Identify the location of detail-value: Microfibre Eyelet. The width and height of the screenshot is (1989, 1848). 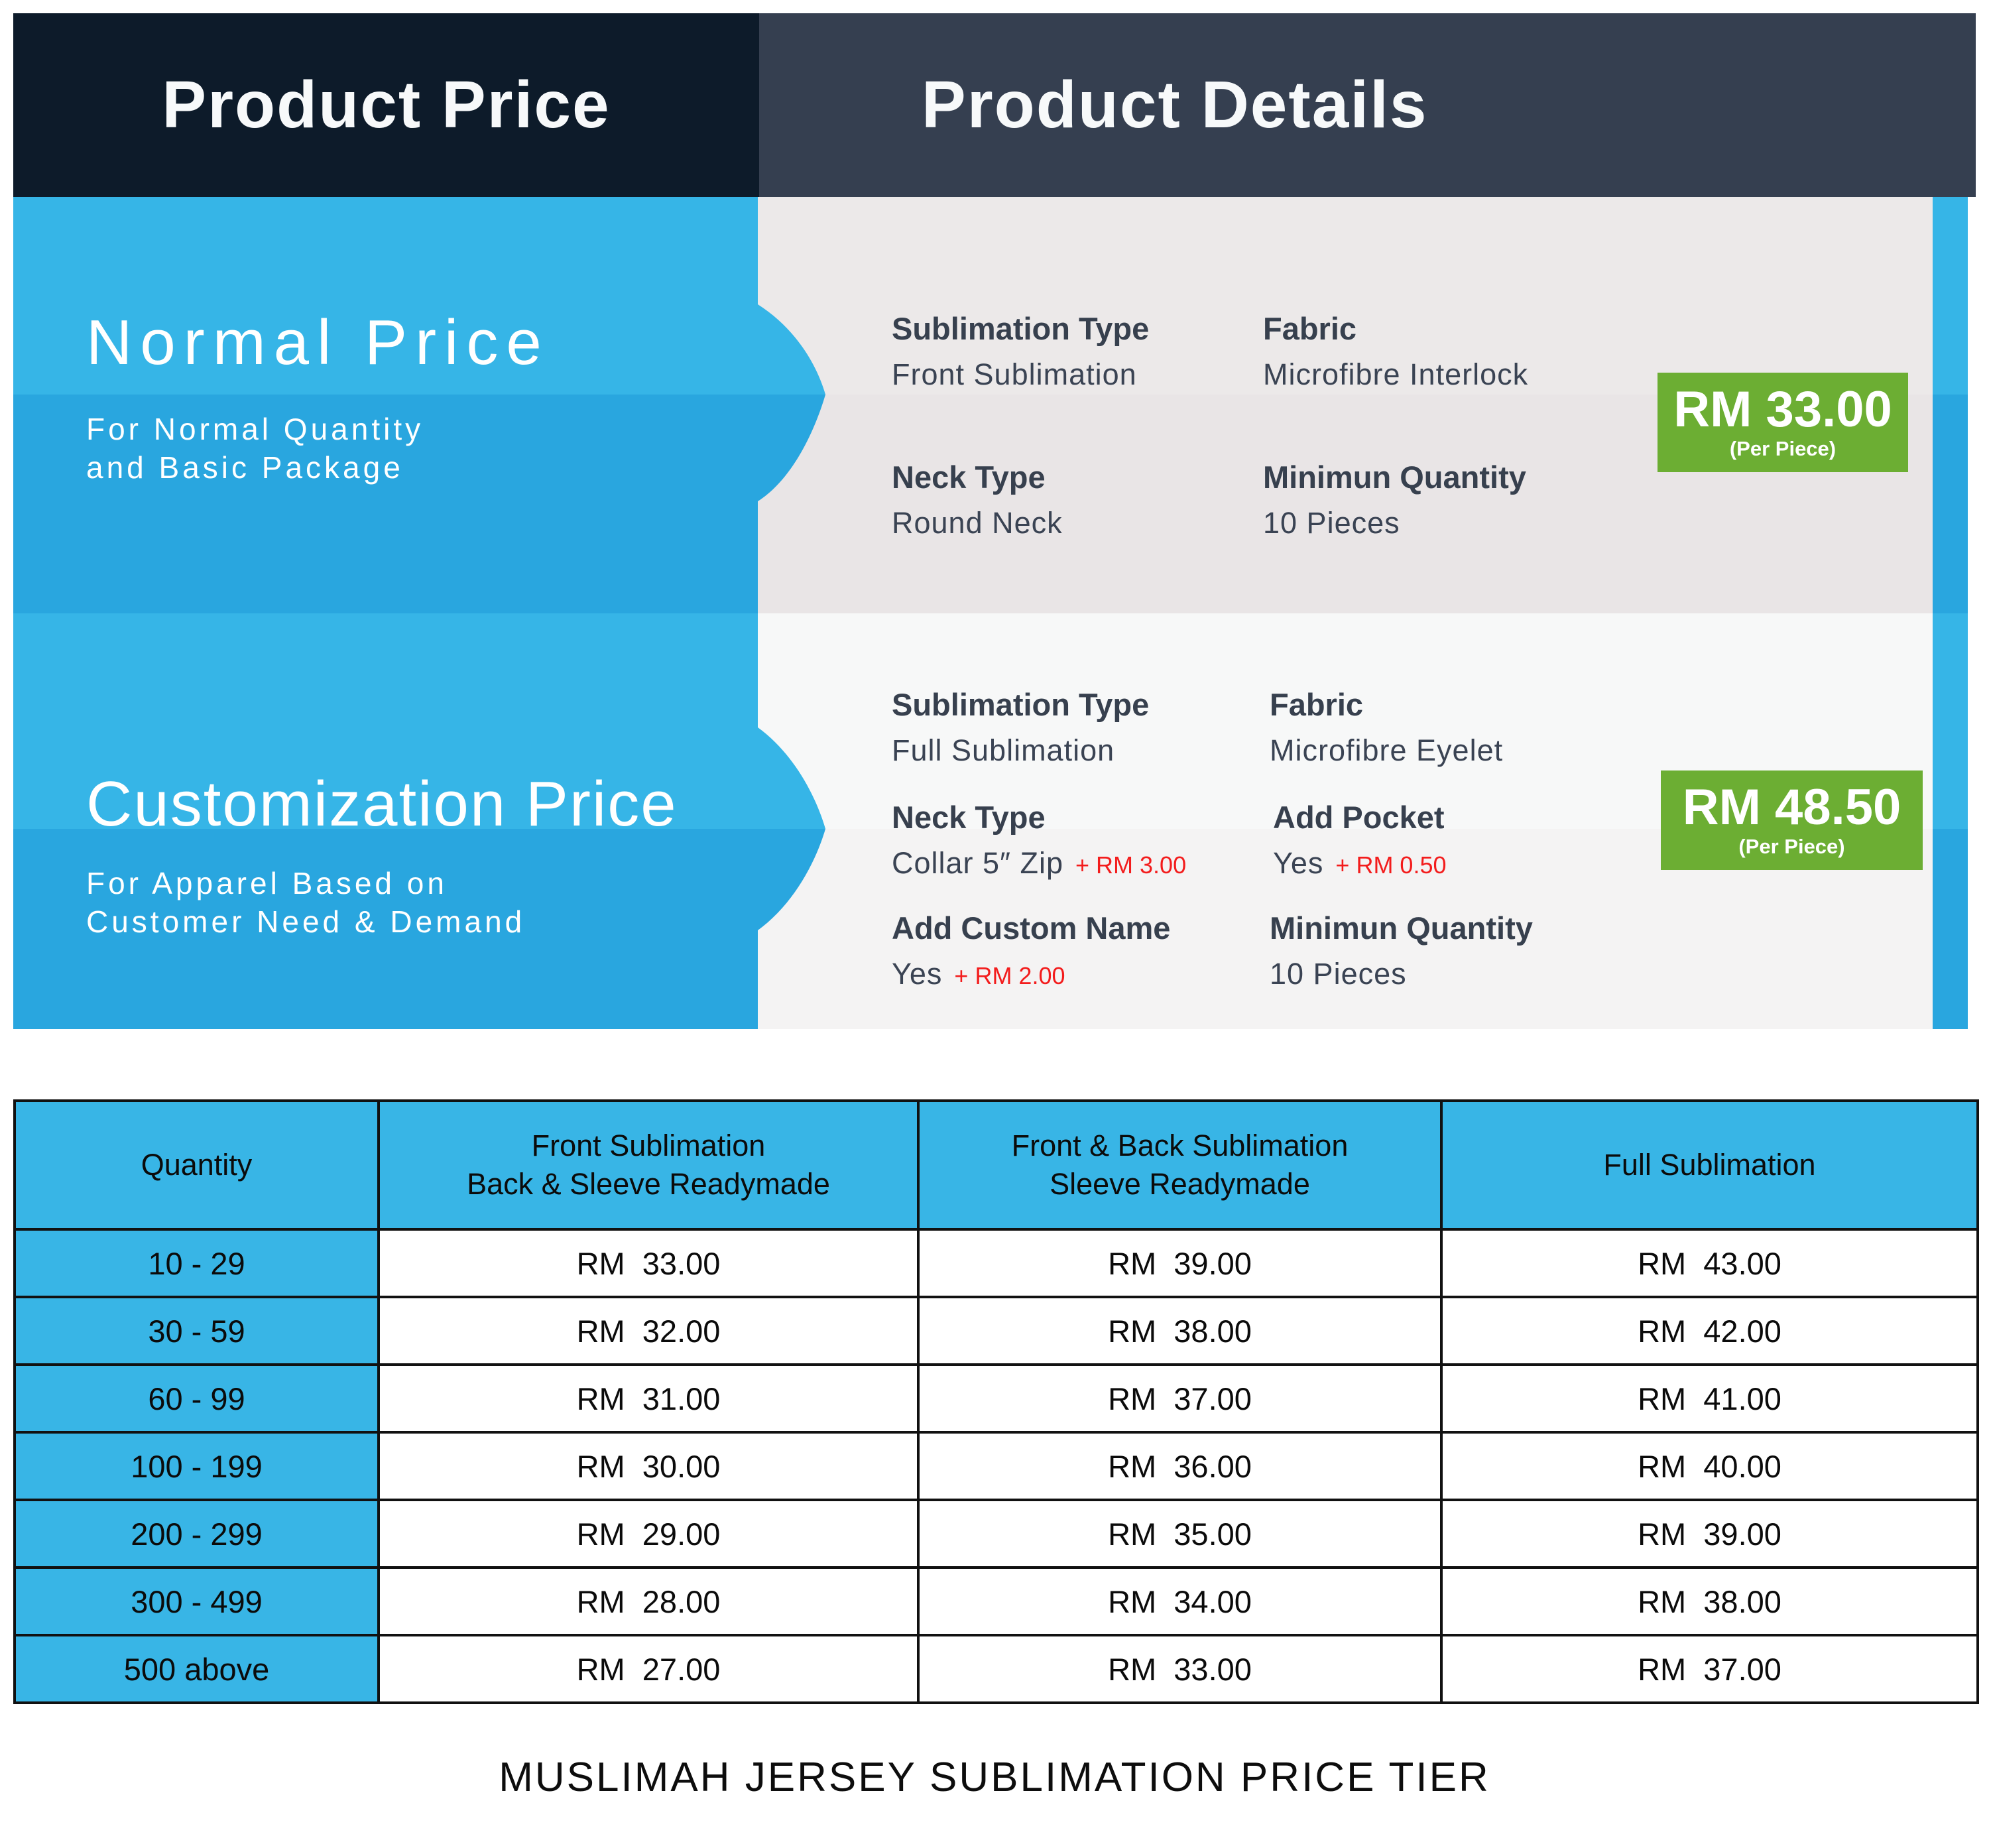
(1386, 751).